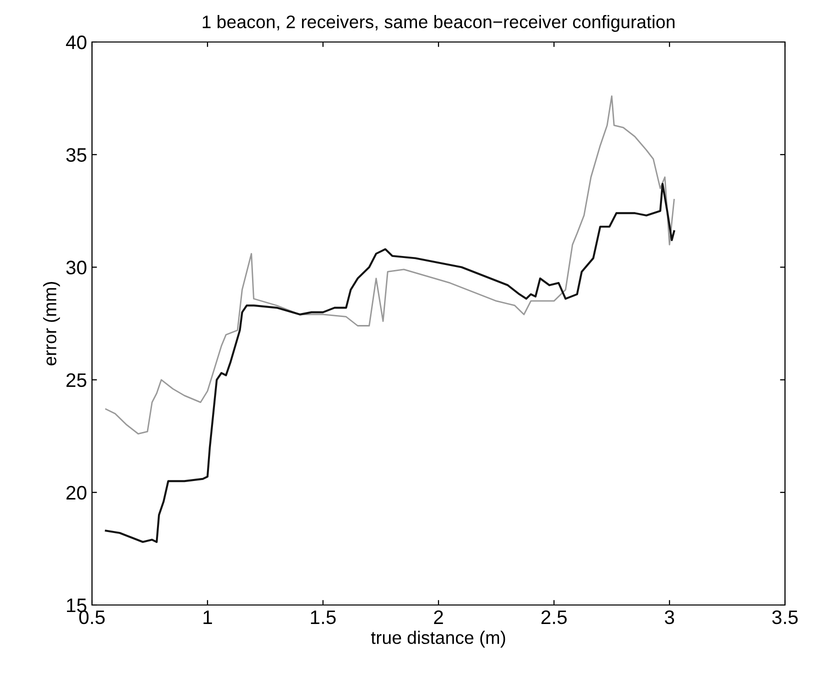 The image size is (815, 675). Describe the element at coordinates (785, 617) in the screenshot. I see `x-tick-label: 3.5` at that location.